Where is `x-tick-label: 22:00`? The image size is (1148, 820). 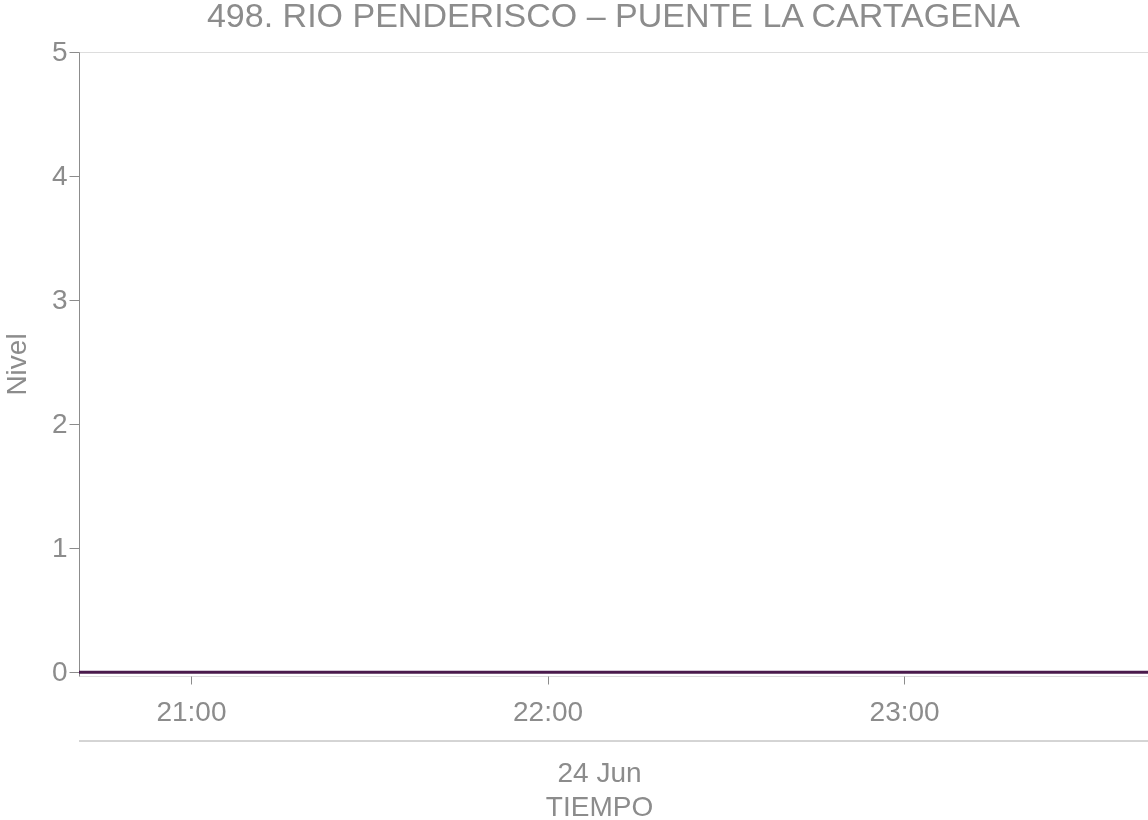
x-tick-label: 22:00 is located at coordinates (548, 711).